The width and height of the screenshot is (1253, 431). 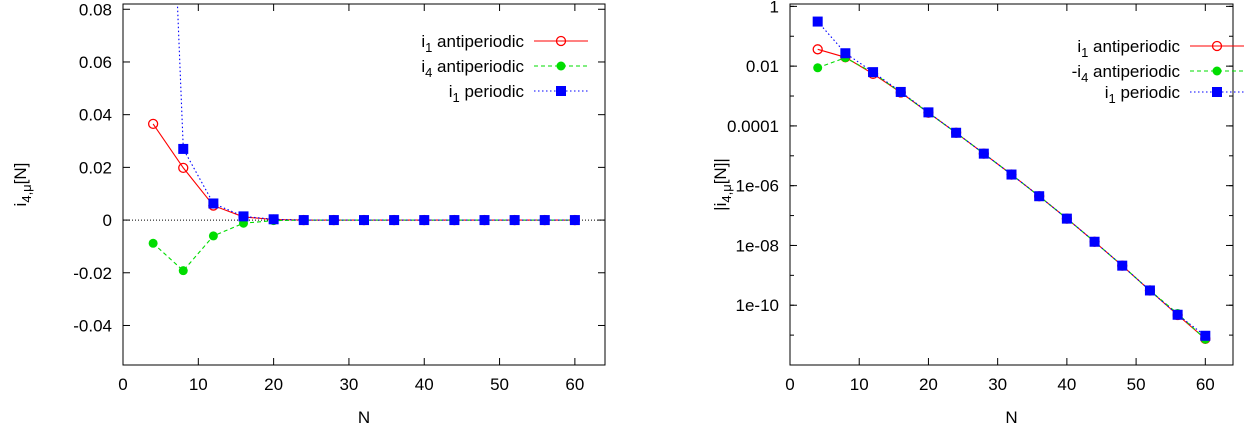 What do you see at coordinates (92, 325) in the screenshot?
I see `y-tick-label: -0.04` at bounding box center [92, 325].